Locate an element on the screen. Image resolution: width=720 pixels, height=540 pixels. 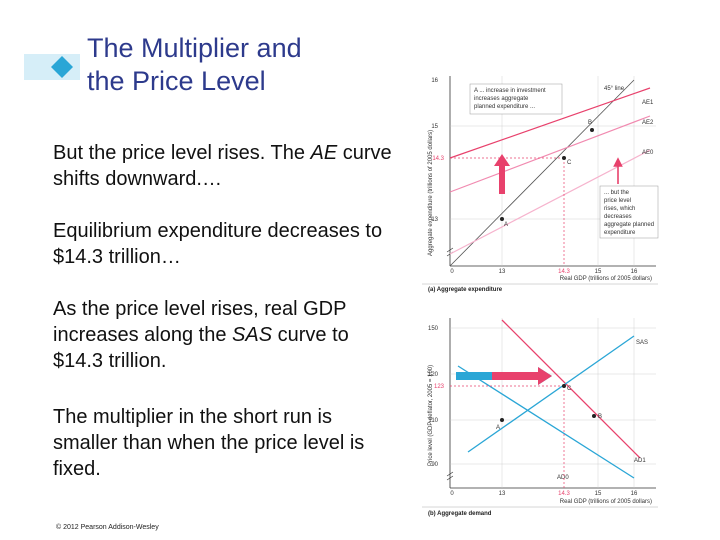
point-b-b is located at coordinates (594, 416).